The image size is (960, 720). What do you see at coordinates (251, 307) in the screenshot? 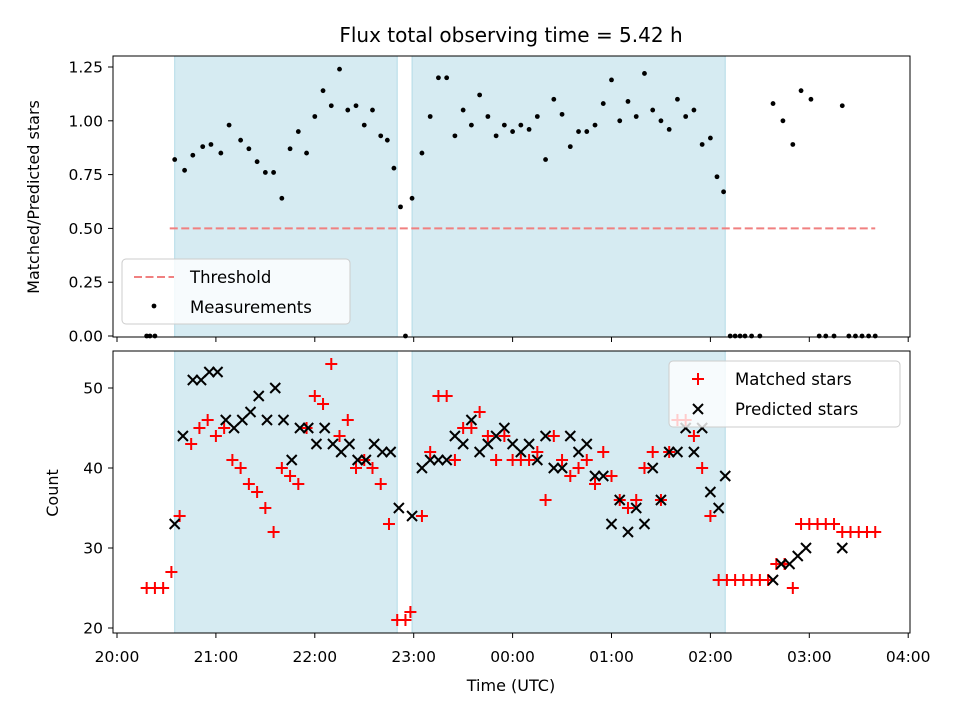
I see `legend-measurements-label: Measurements` at bounding box center [251, 307].